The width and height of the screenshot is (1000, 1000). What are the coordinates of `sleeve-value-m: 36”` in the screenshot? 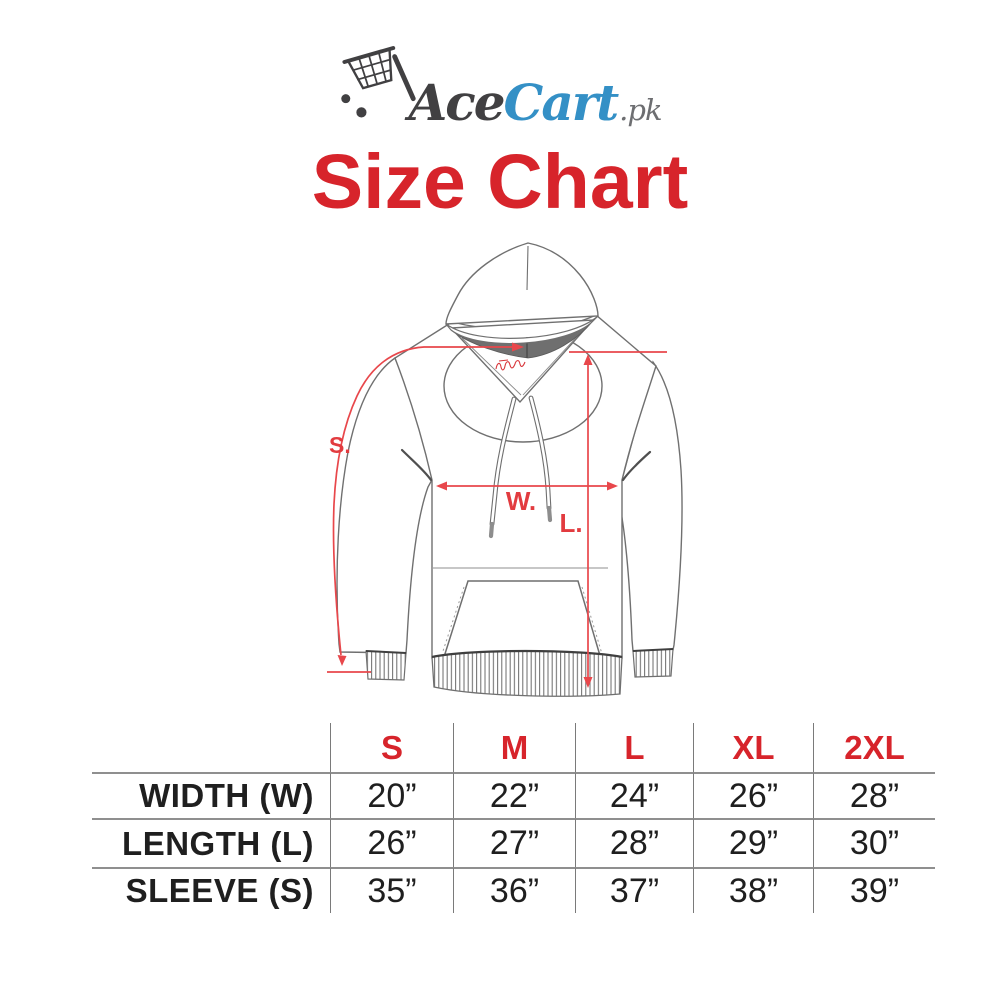 It's located at (514, 890).